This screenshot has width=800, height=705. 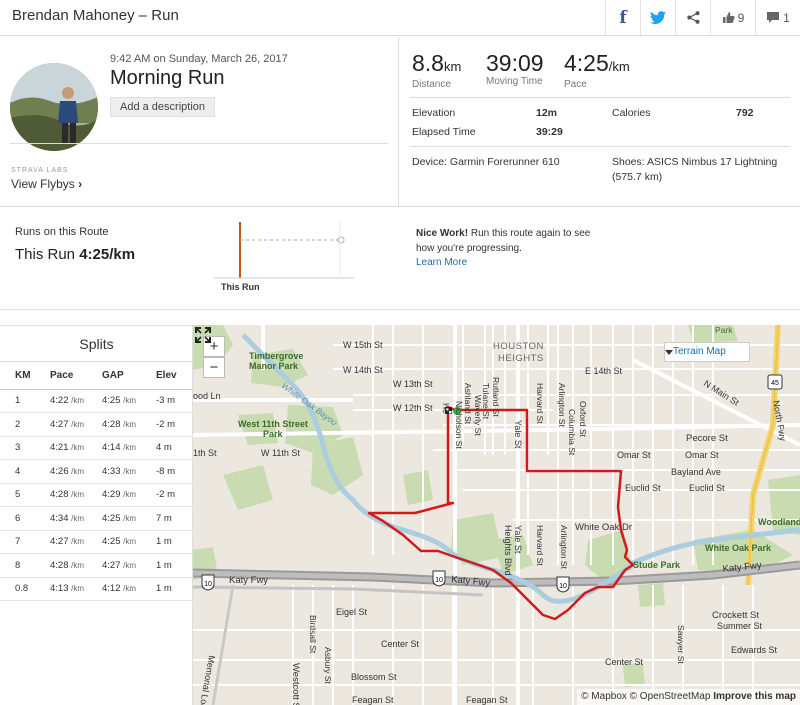 What do you see at coordinates (40, 170) in the screenshot?
I see `strava-labs-label: STRAVA LABS` at bounding box center [40, 170].